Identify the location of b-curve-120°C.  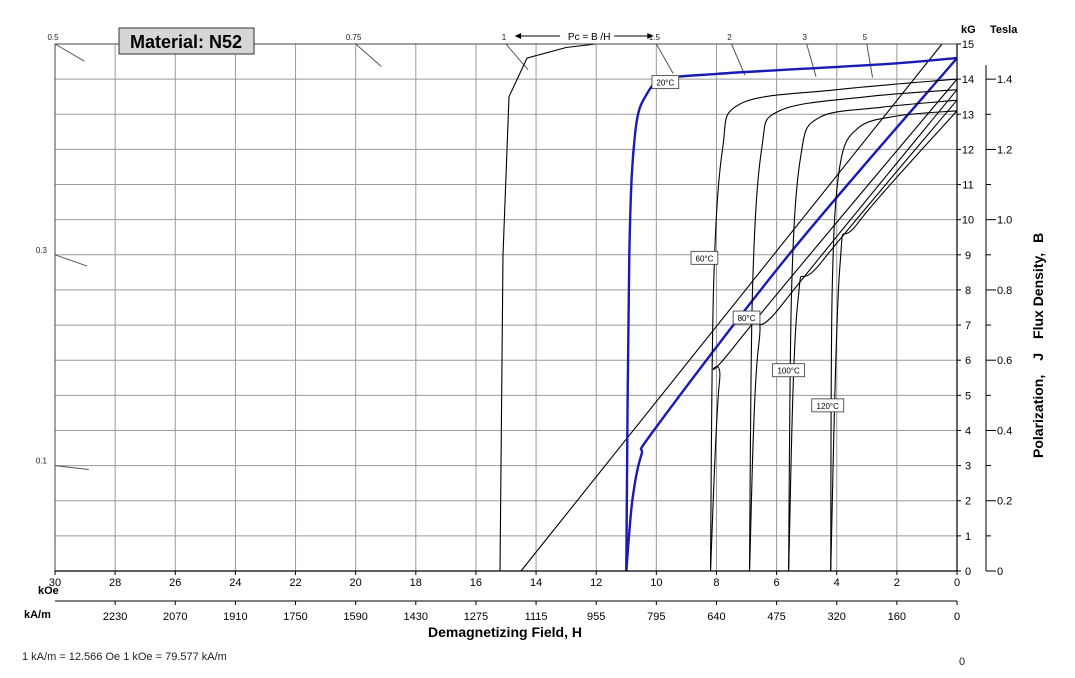
(894, 341).